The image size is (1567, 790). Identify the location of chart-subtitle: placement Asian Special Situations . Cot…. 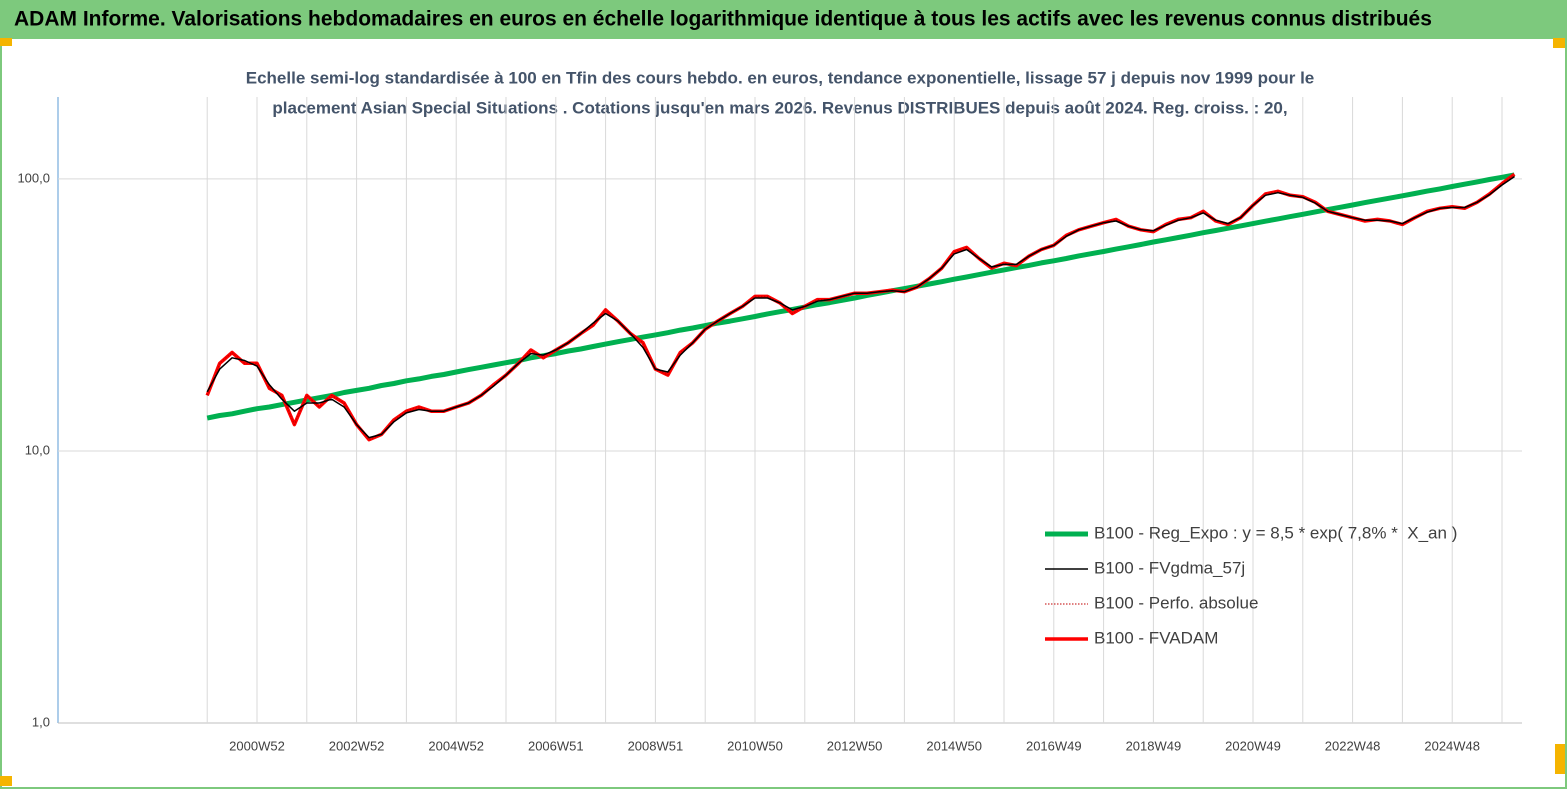
(779, 107).